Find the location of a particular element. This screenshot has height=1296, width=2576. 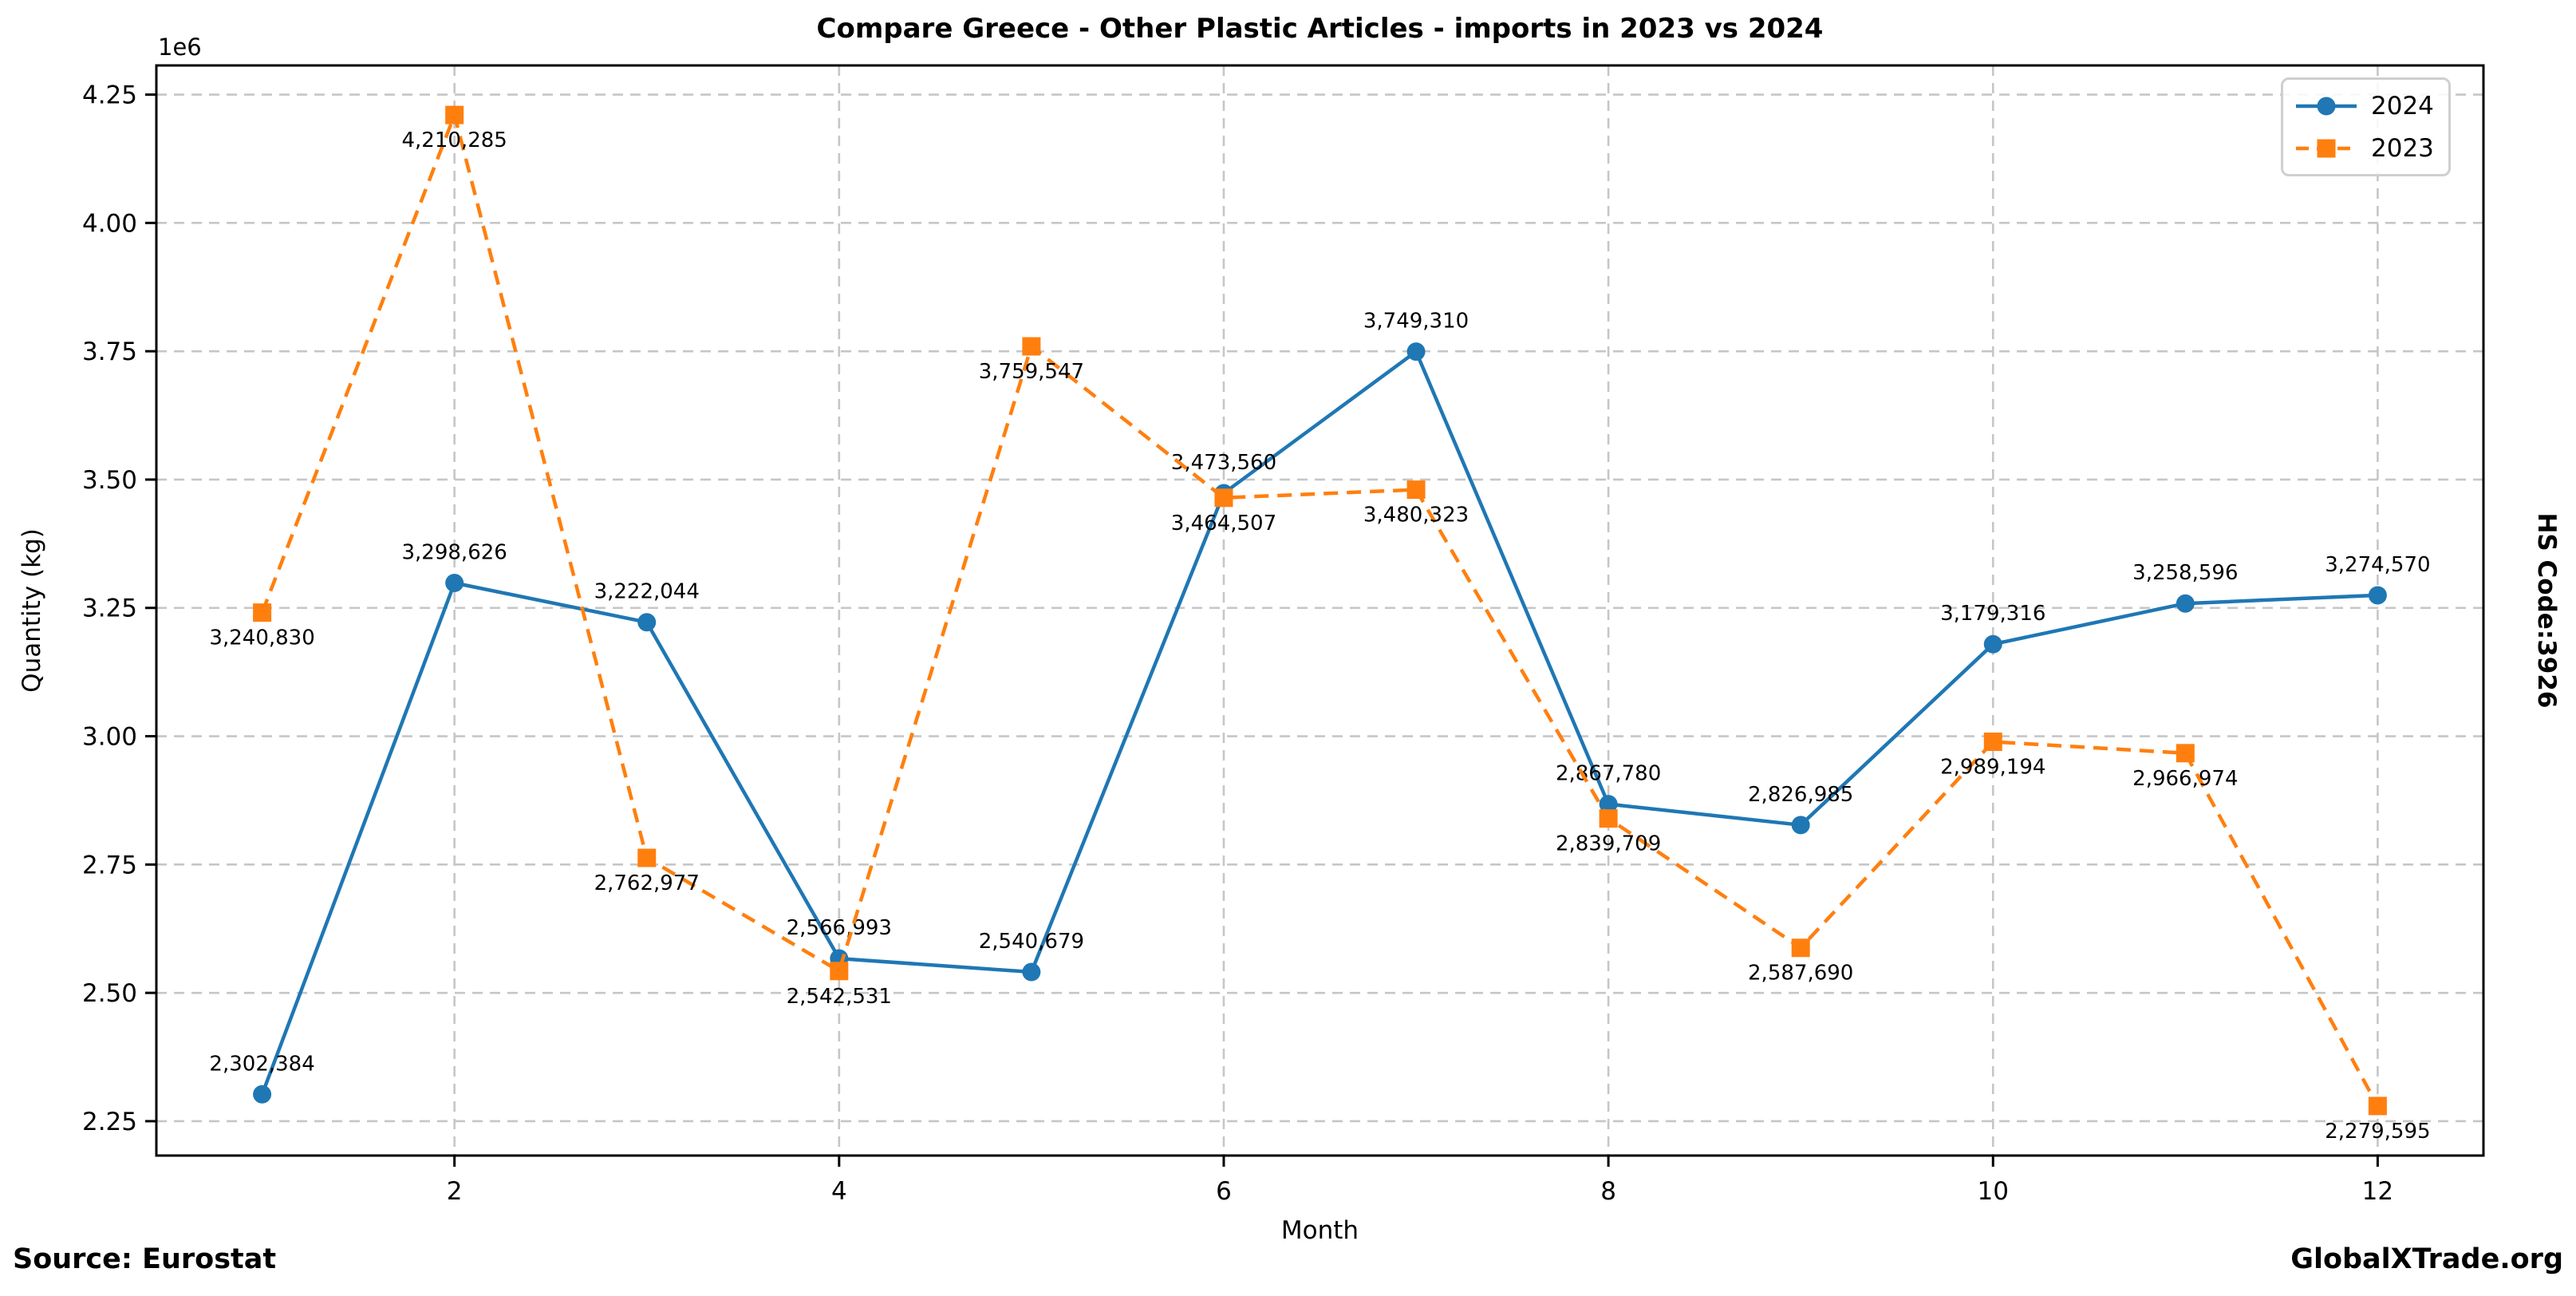

y-tick-label-4.00: 4.00 is located at coordinates (109, 224).